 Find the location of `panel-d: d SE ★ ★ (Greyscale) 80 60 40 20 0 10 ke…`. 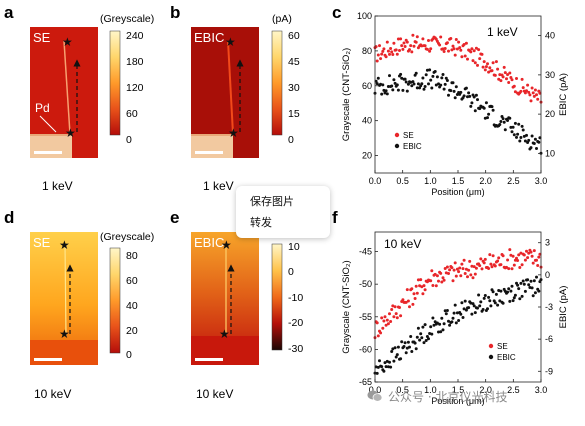

panel-d: d SE ★ ★ (Greyscale) 80 60 40 20 0 10 ke… is located at coordinates (79, 304).